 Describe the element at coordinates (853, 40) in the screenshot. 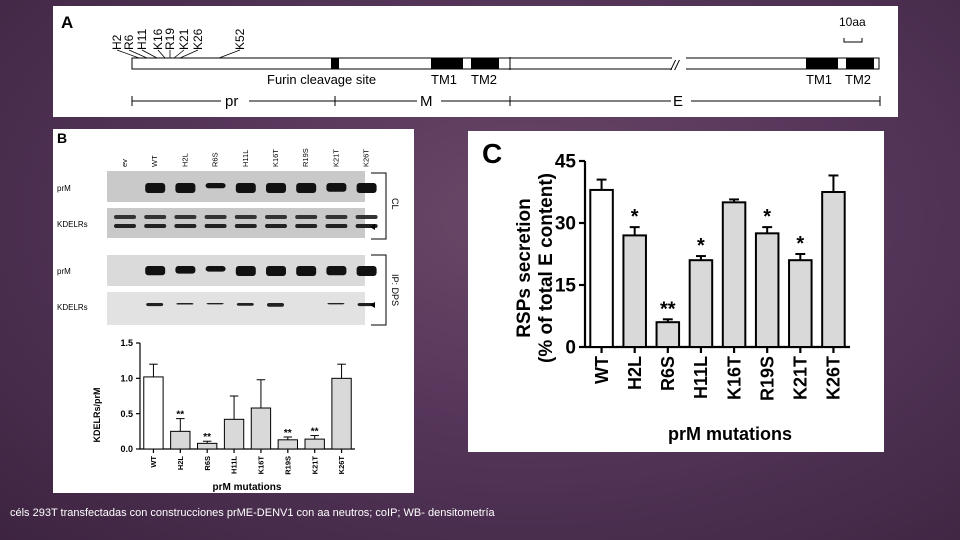

I see `scale-bar` at that location.